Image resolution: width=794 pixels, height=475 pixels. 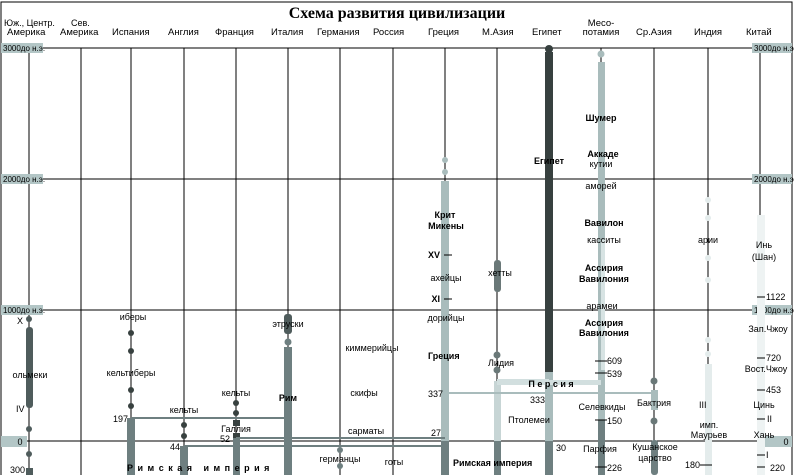 I want to click on persia-band, so click(x=549, y=382).